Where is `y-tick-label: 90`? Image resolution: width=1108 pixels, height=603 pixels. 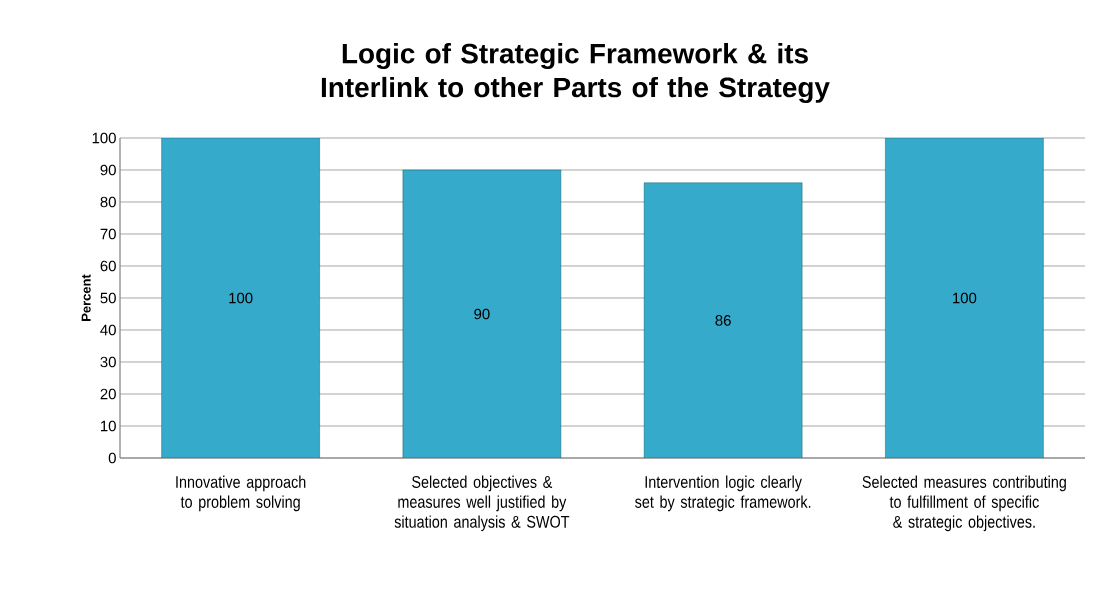
y-tick-label: 90 is located at coordinates (108, 170).